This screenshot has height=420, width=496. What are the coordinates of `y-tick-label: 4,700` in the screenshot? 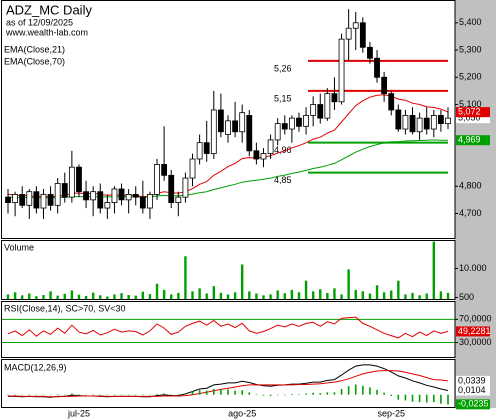 It's located at (470, 213).